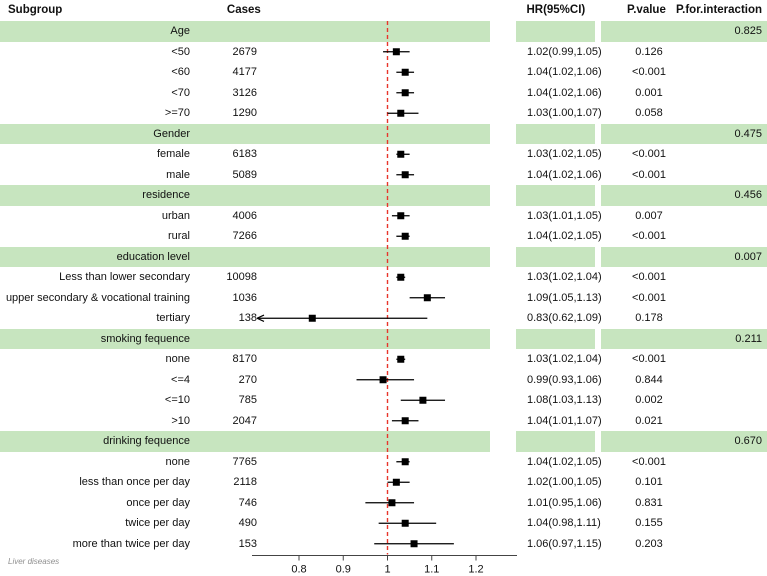 This screenshot has width=767, height=576. I want to click on forest-row: <=4 270 0.99(0.93,1.06) 0.844, so click(383, 380).